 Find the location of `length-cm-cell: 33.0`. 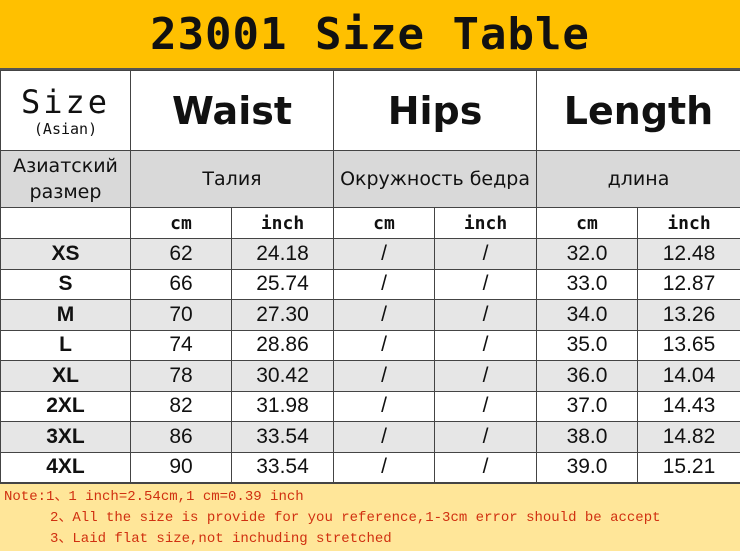

length-cm-cell: 33.0 is located at coordinates (587, 284).